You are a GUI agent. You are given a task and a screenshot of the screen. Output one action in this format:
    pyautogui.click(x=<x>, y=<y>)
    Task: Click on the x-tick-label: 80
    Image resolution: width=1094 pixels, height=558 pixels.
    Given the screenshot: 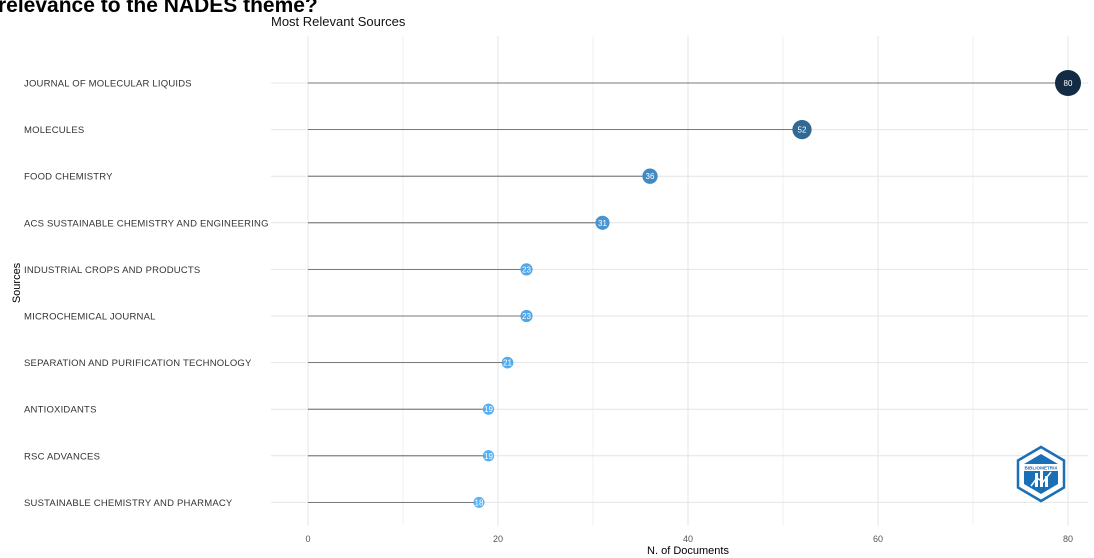 What is the action you would take?
    pyautogui.click(x=1068, y=539)
    